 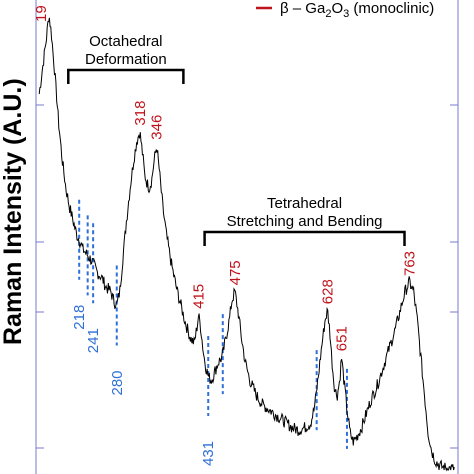 What do you see at coordinates (41, 13) in the screenshot?
I see `cut-label-top: 19` at bounding box center [41, 13].